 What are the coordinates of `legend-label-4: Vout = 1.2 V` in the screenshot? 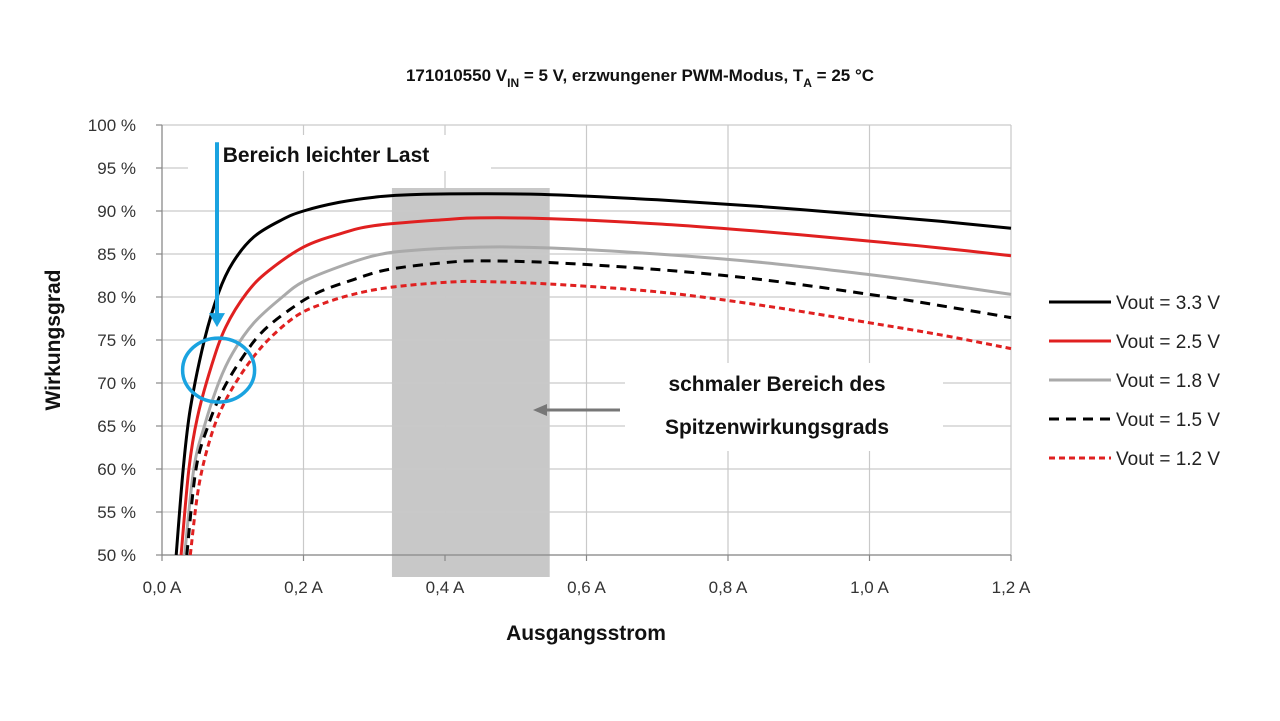 It's located at (1168, 459).